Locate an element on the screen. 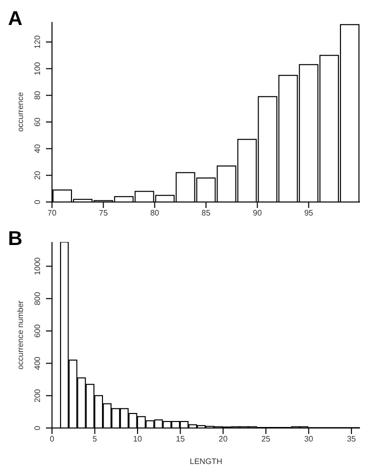 The width and height of the screenshot is (372, 476). x-tick-label: 80 is located at coordinates (155, 213).